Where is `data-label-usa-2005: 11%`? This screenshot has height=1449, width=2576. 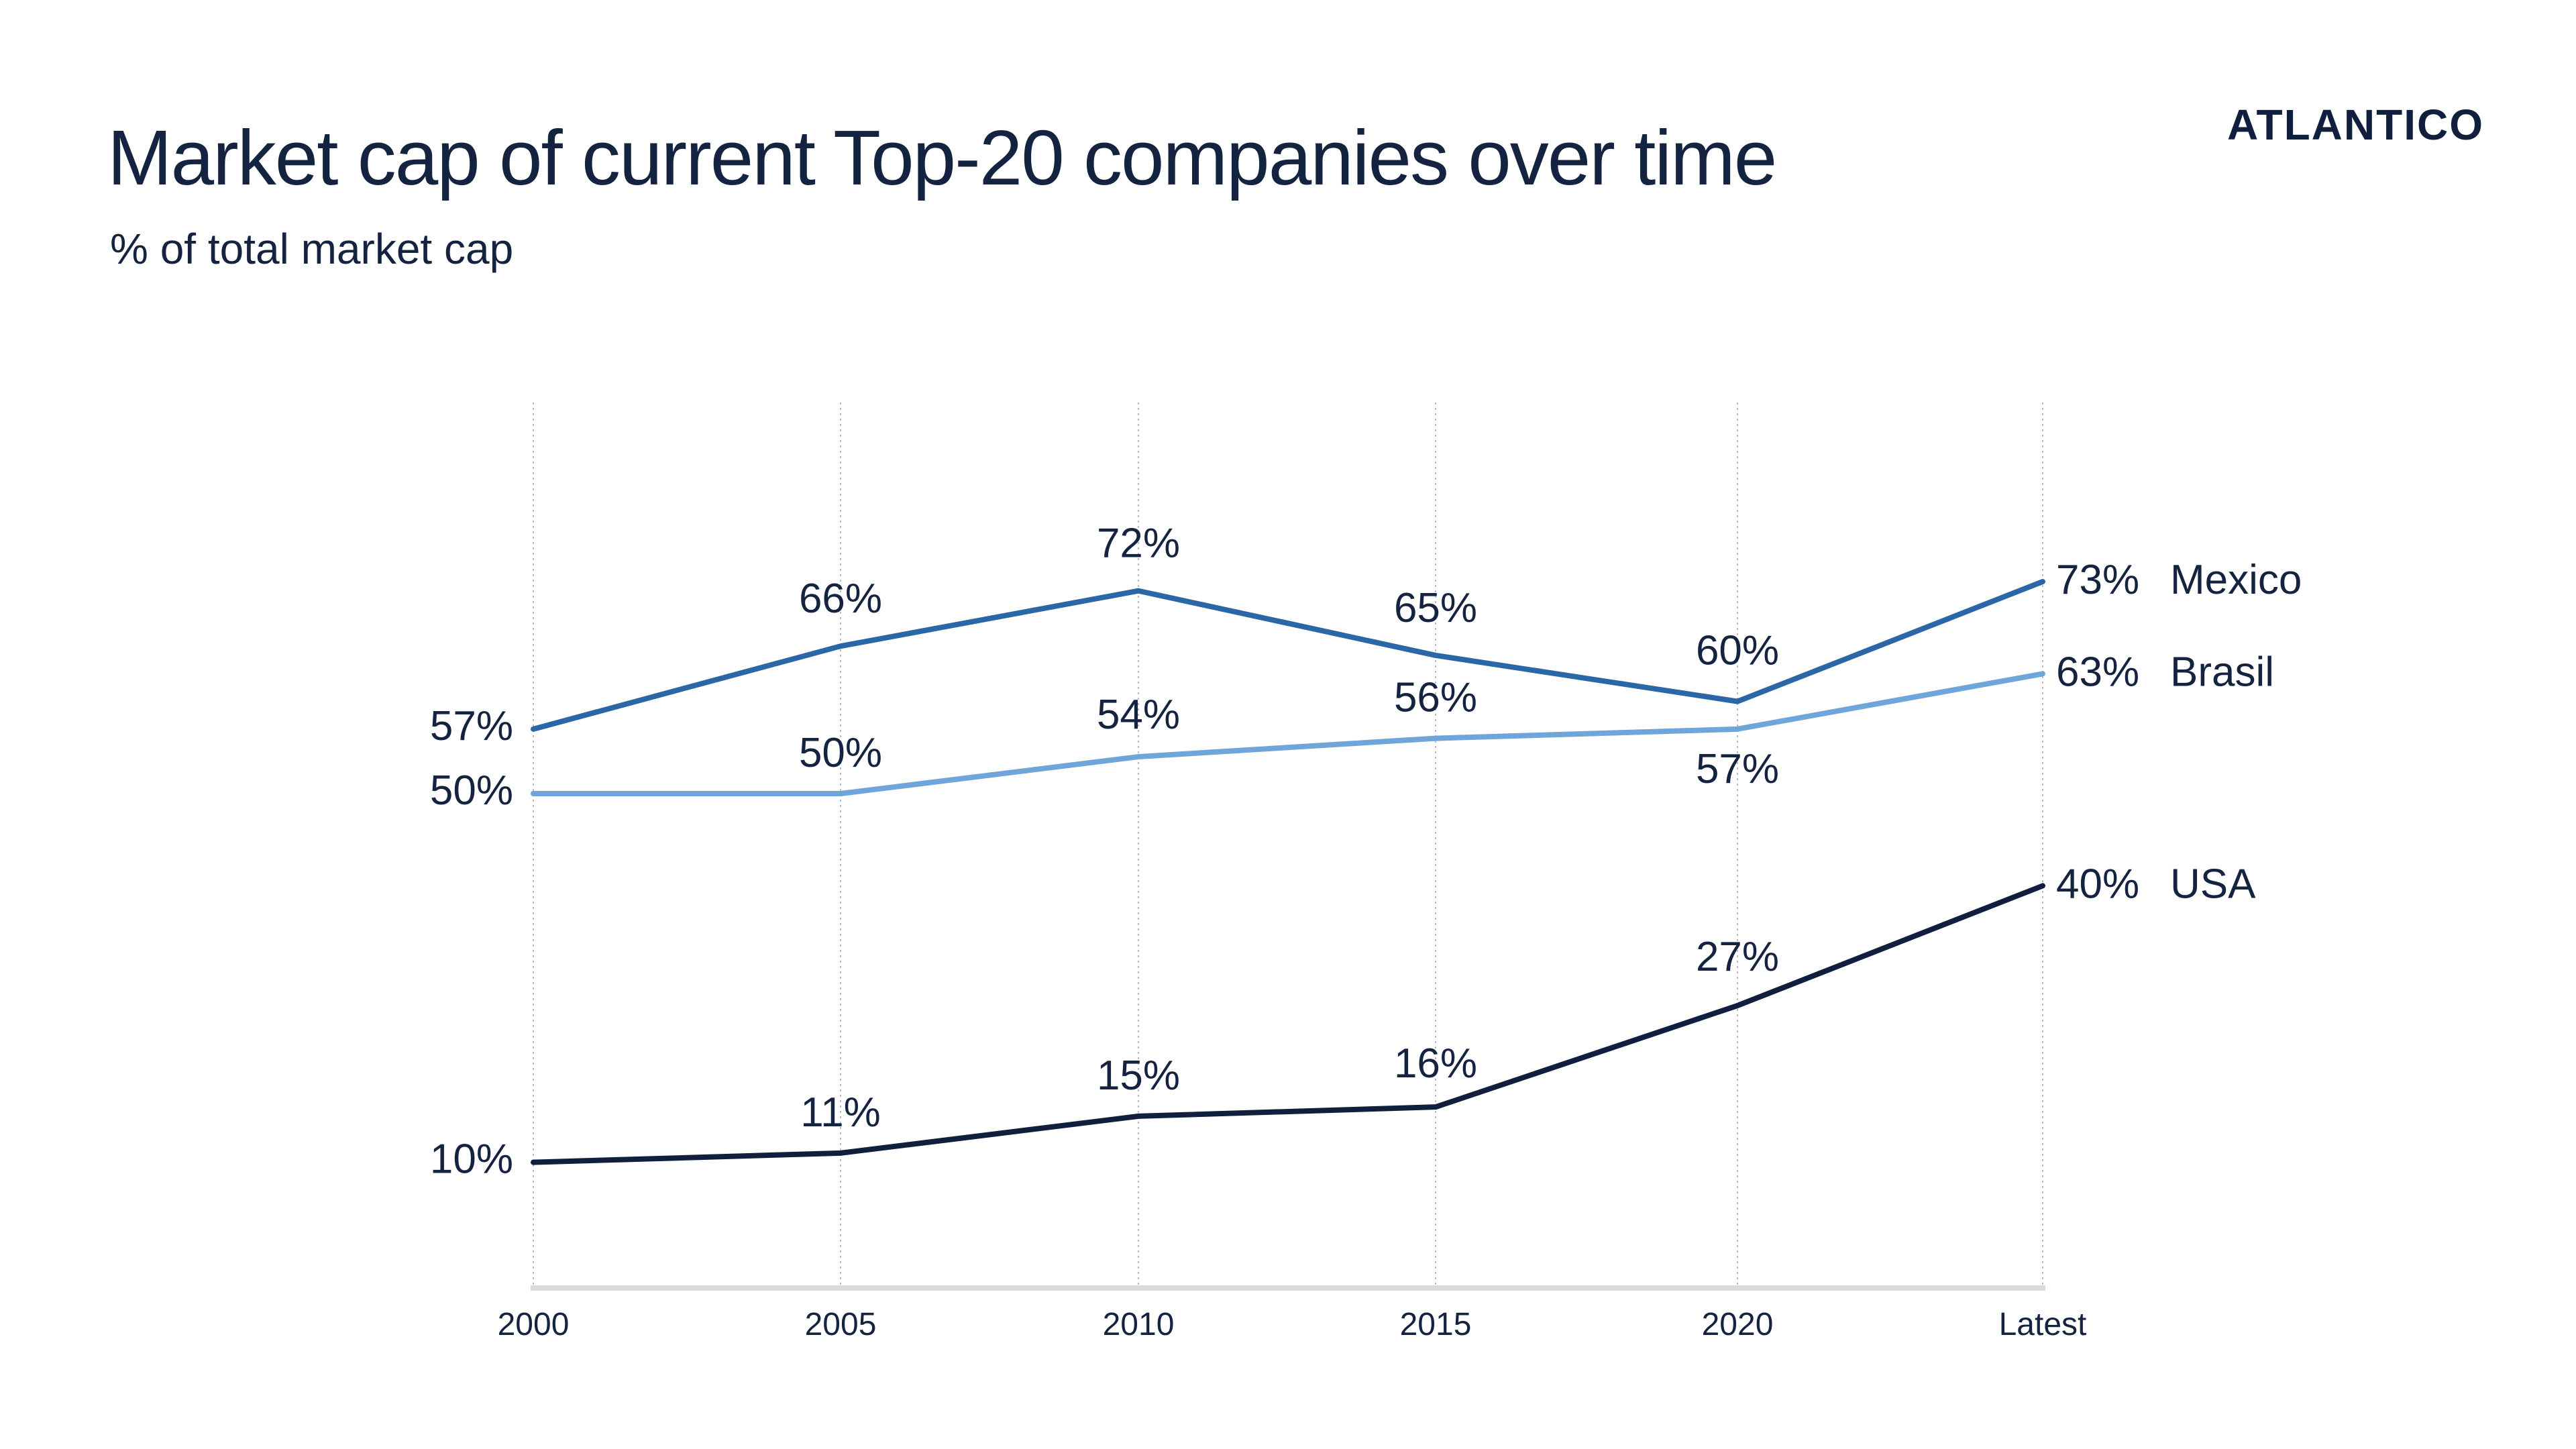
data-label-usa-2005: 11% is located at coordinates (840, 1112).